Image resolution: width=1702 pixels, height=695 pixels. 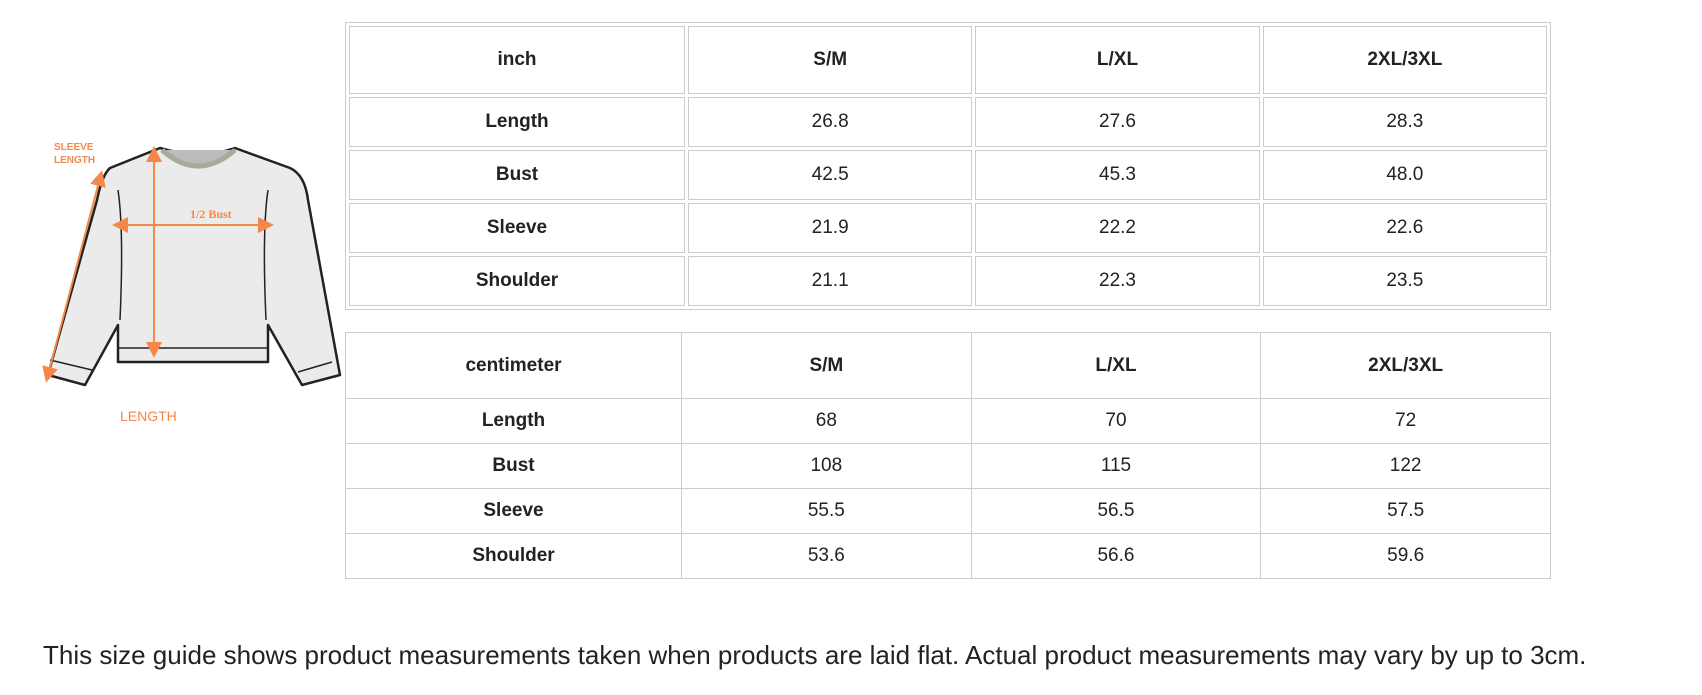 What do you see at coordinates (826, 466) in the screenshot?
I see `cell-value: 108` at bounding box center [826, 466].